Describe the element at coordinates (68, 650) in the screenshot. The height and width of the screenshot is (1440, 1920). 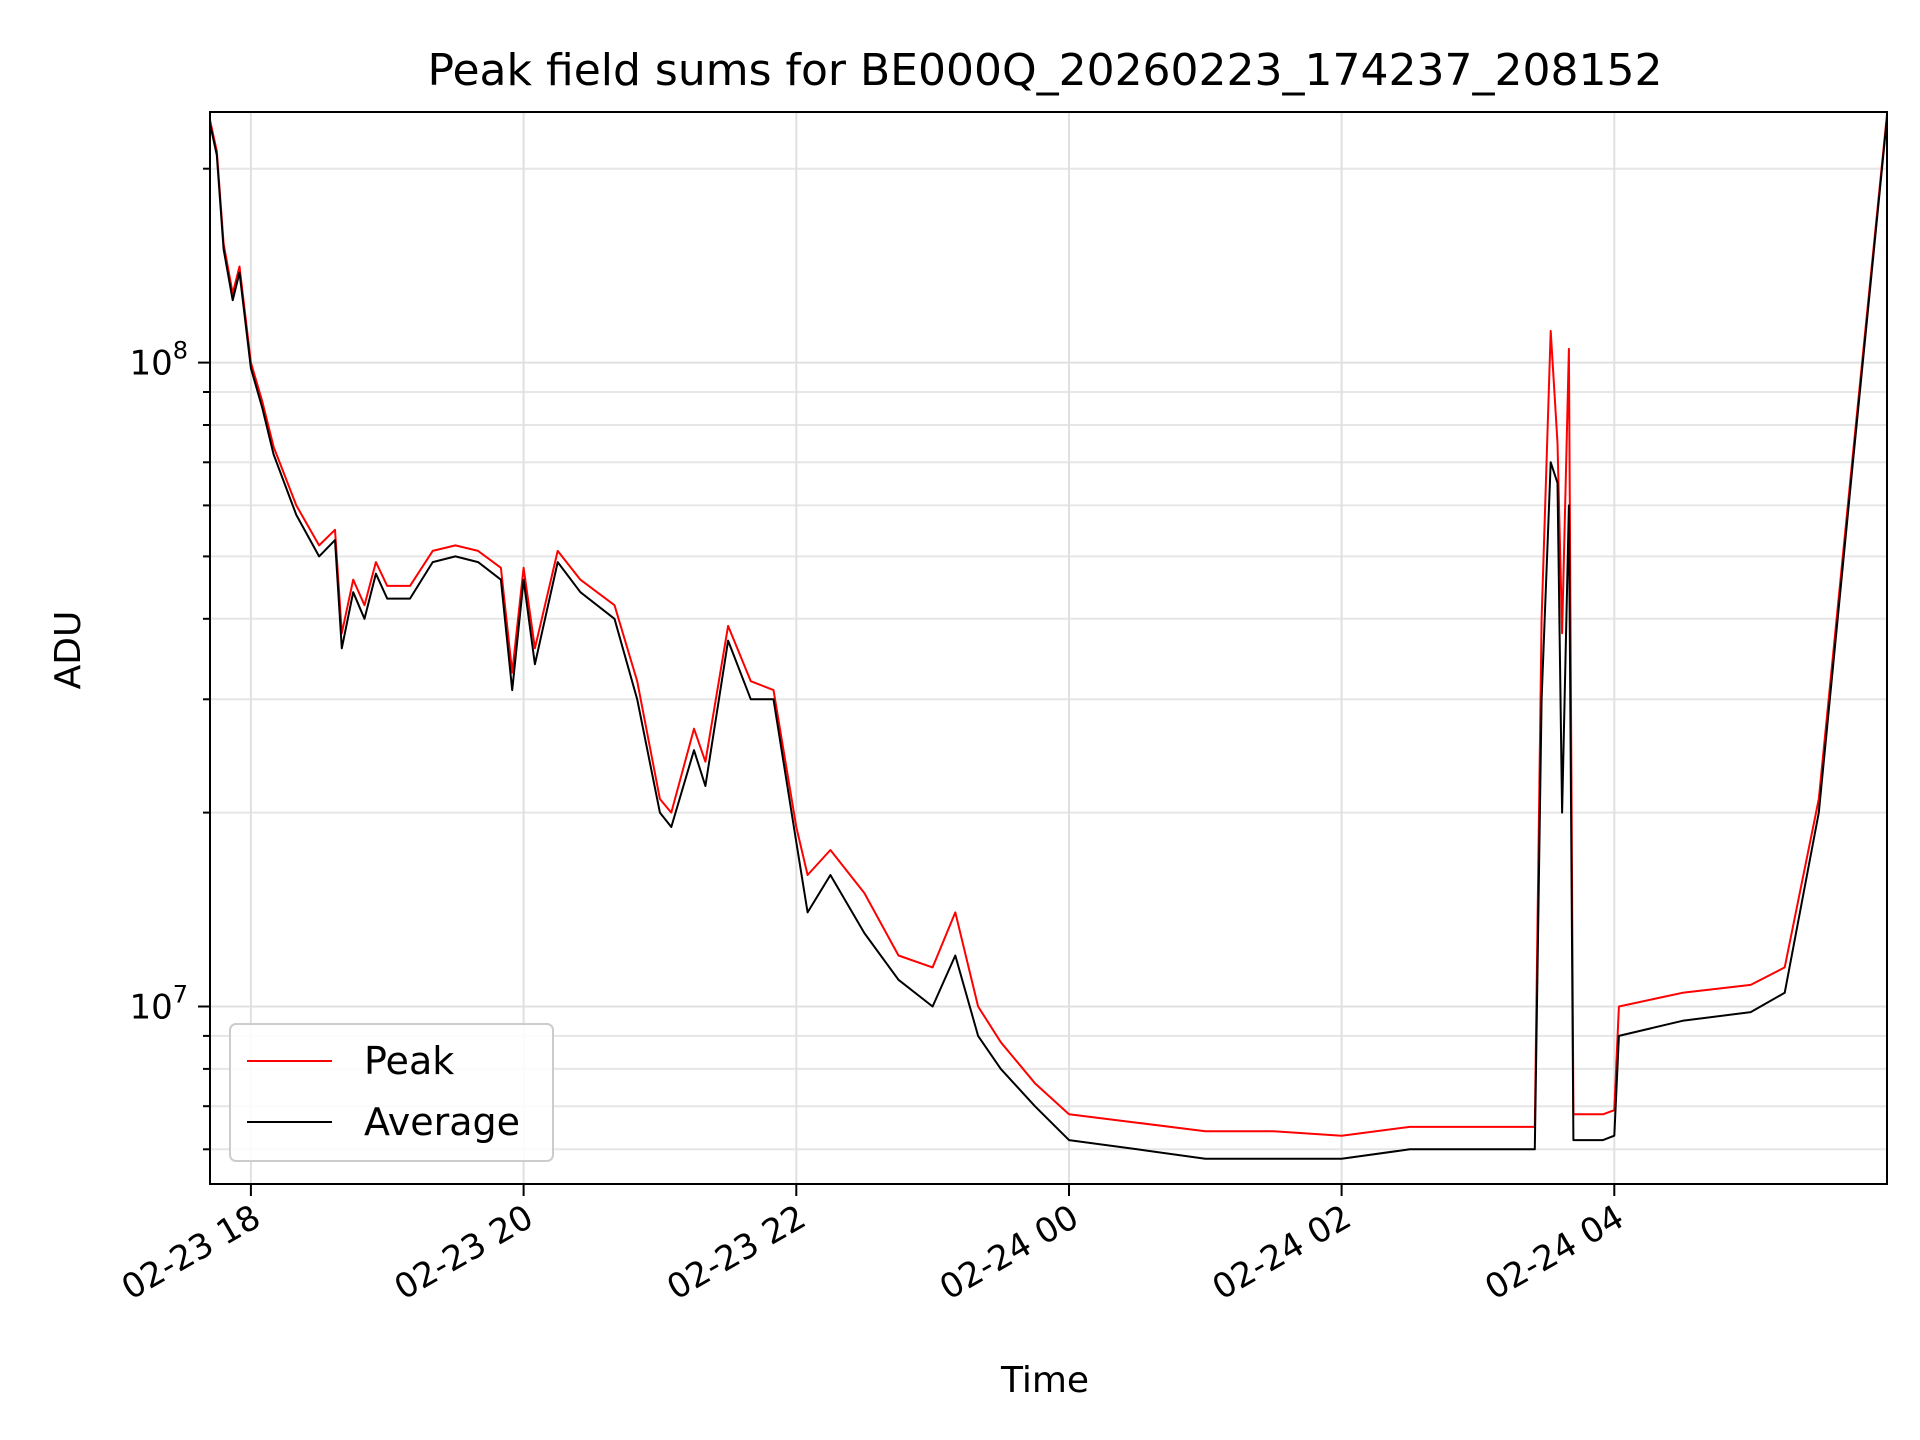
I see `y-axis-label: ADU` at that location.